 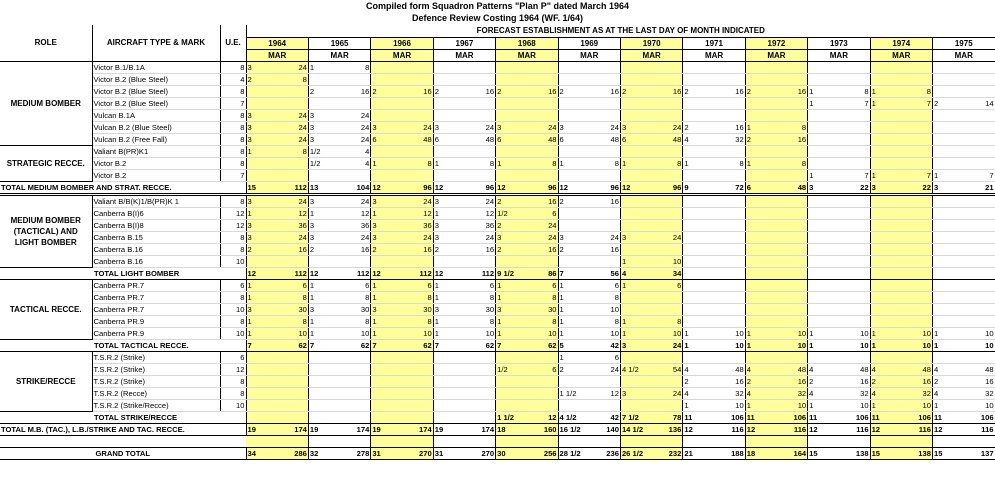 I want to click on table-row: STRIKE/RECCE T.S.R.2 (Strike) 6 1 6, so click(x=497, y=381).